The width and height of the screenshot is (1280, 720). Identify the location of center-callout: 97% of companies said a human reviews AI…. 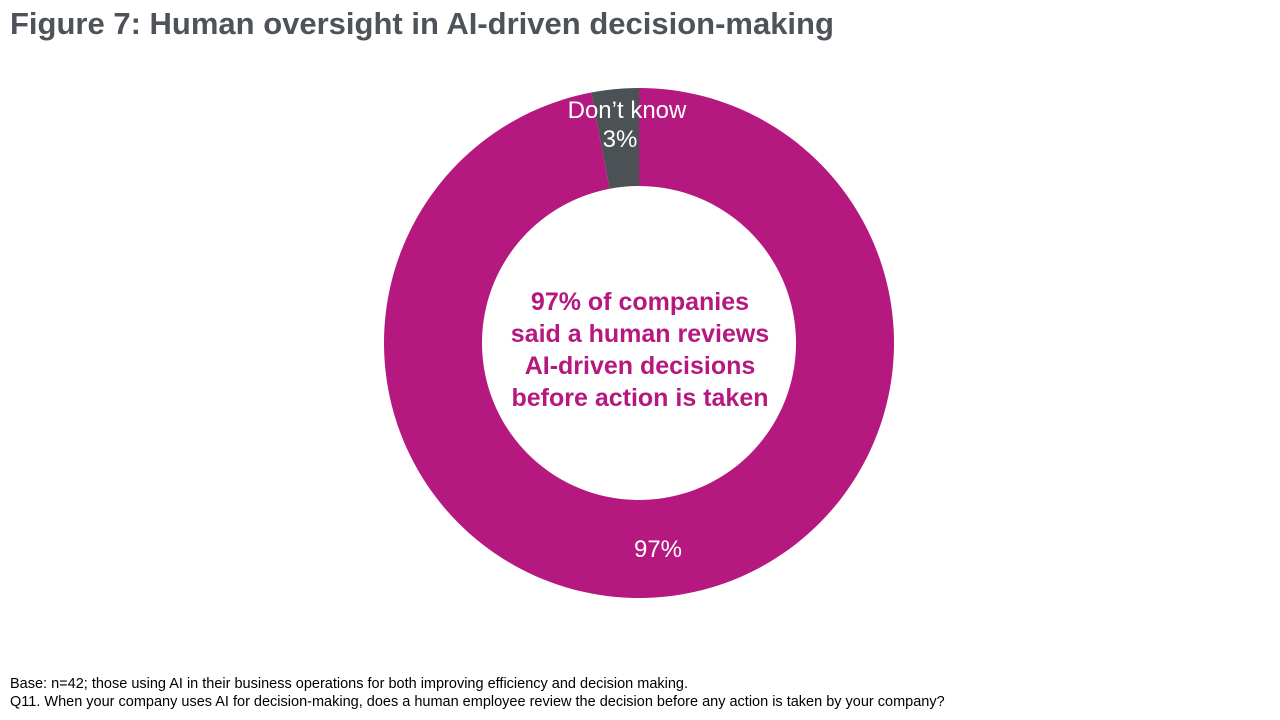
(640, 350).